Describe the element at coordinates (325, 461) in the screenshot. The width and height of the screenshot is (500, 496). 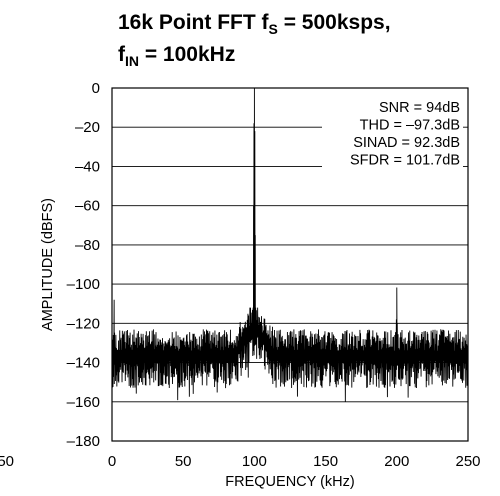
I see `x-tick-label: 150` at that location.